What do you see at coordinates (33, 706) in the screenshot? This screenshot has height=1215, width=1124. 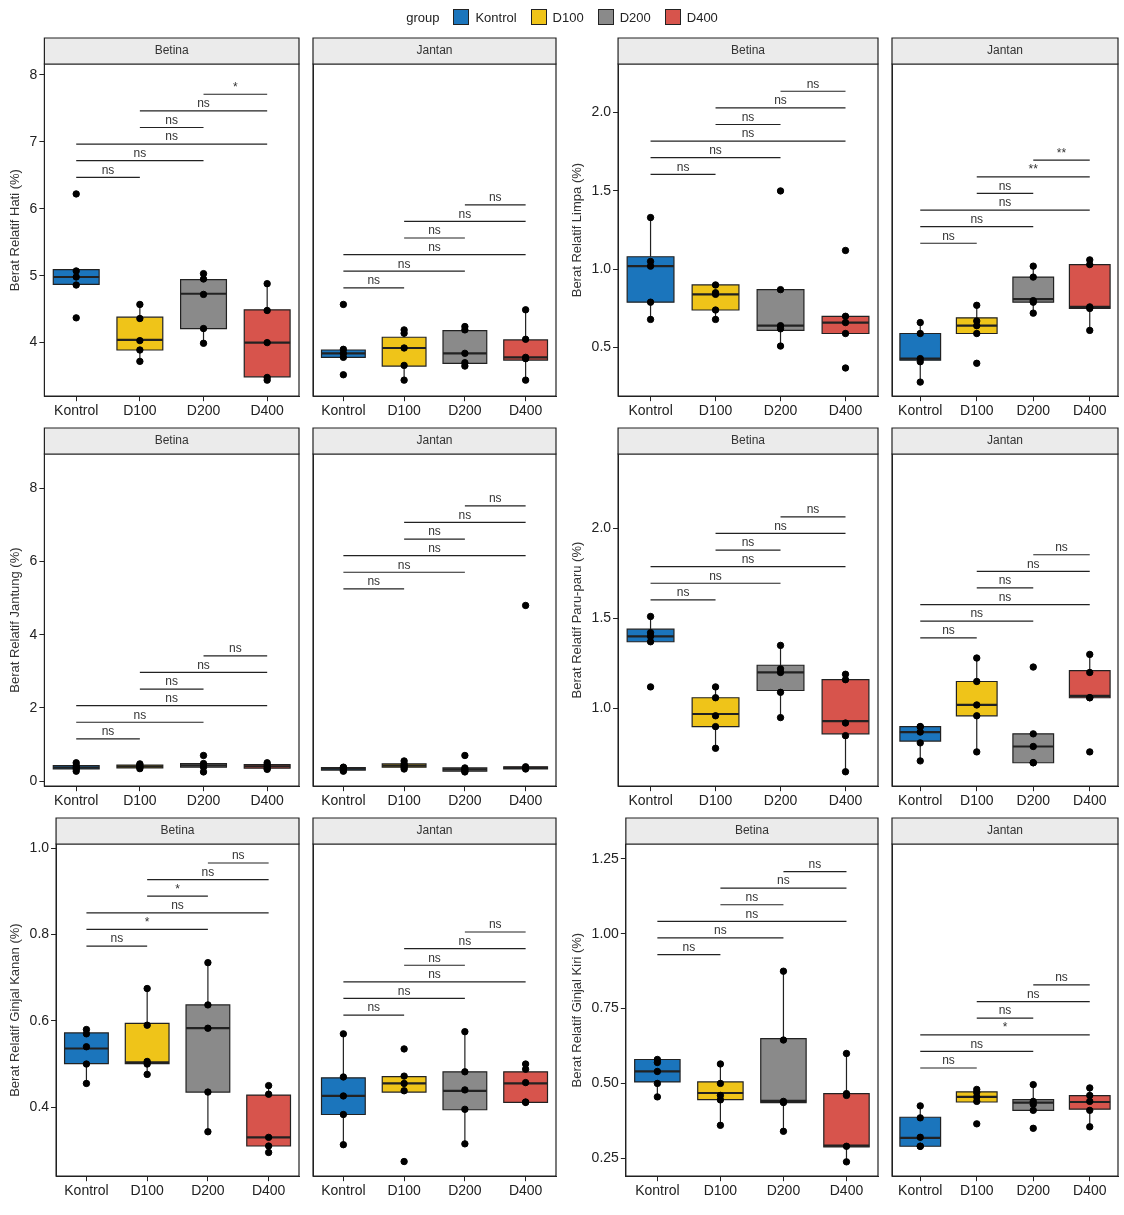 I see `y-tick-label: 2` at bounding box center [33, 706].